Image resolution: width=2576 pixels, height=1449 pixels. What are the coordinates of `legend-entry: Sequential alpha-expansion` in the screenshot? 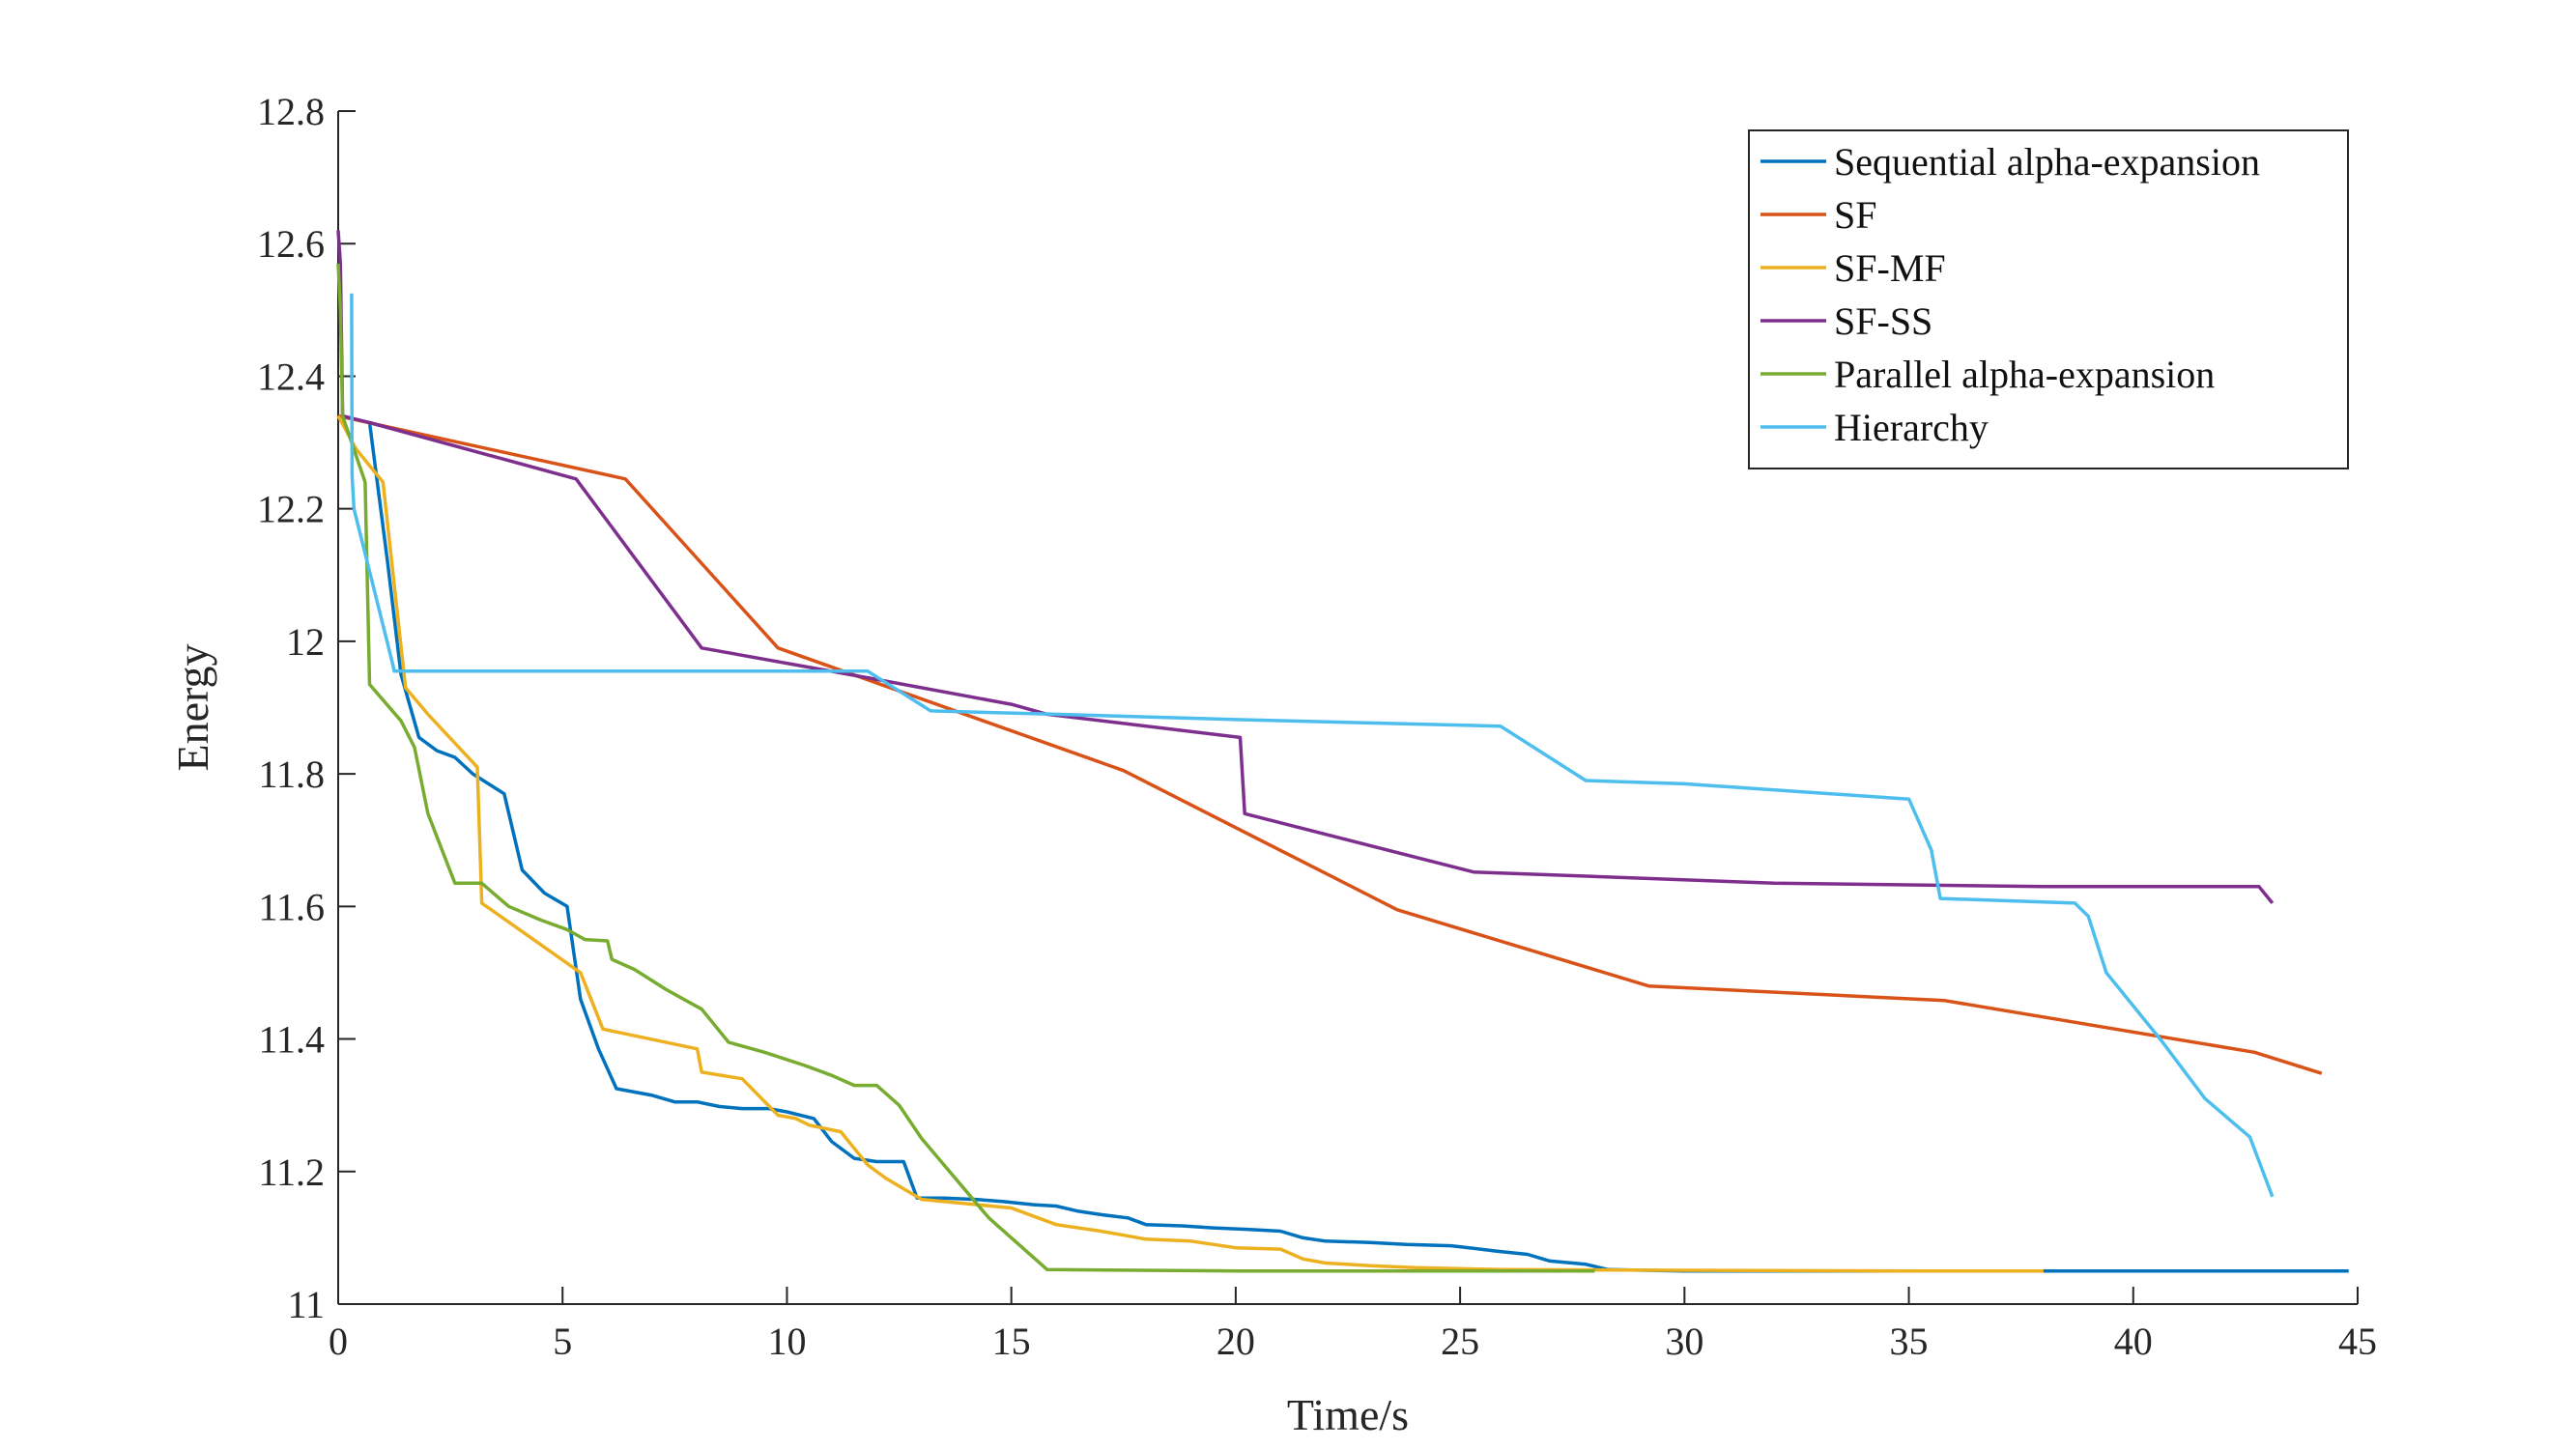 It's located at (2047, 162).